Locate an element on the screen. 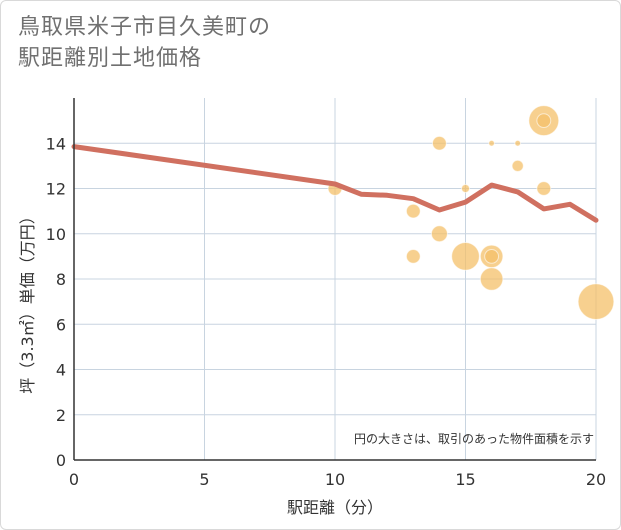 This screenshot has height=530, width=621. line-series is located at coordinates (335, 183).